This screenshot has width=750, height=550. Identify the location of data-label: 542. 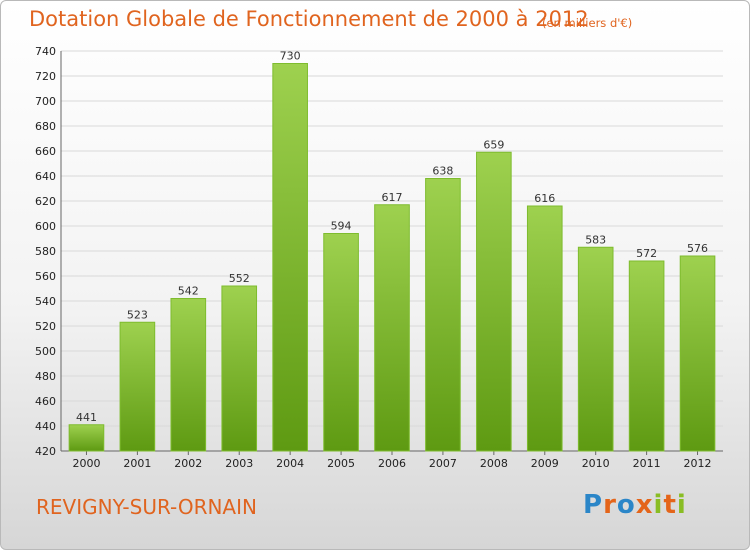
(188, 291).